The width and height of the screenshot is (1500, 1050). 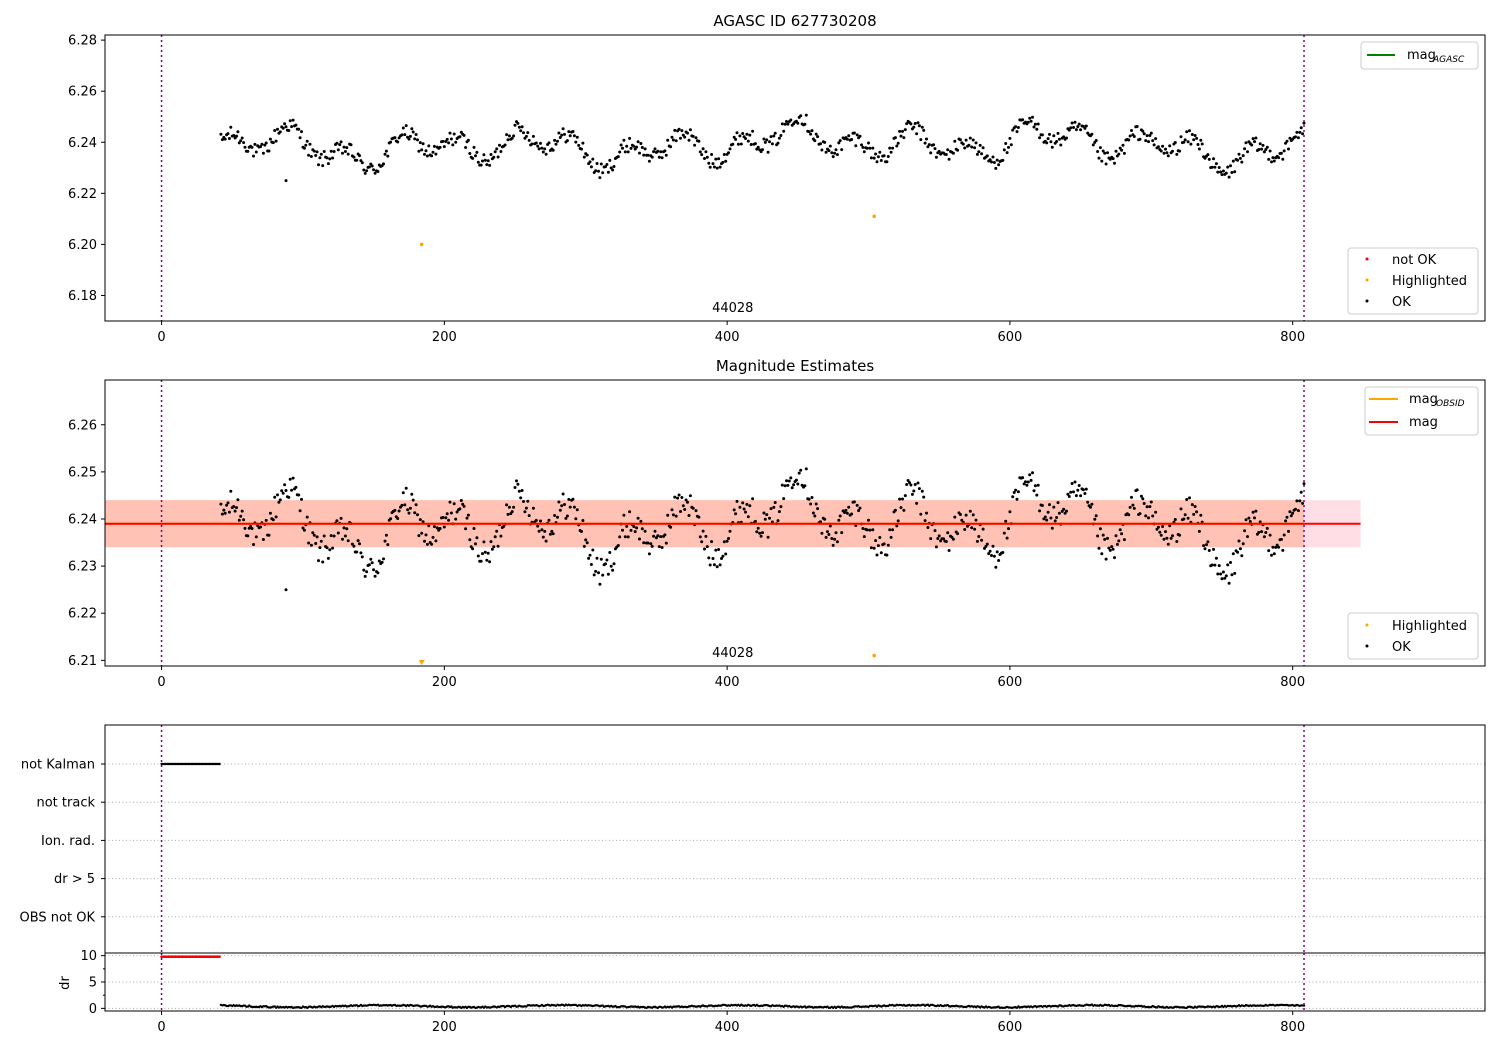 I want to click on legend-points: not OK Highlighted OK, so click(x=1413, y=281).